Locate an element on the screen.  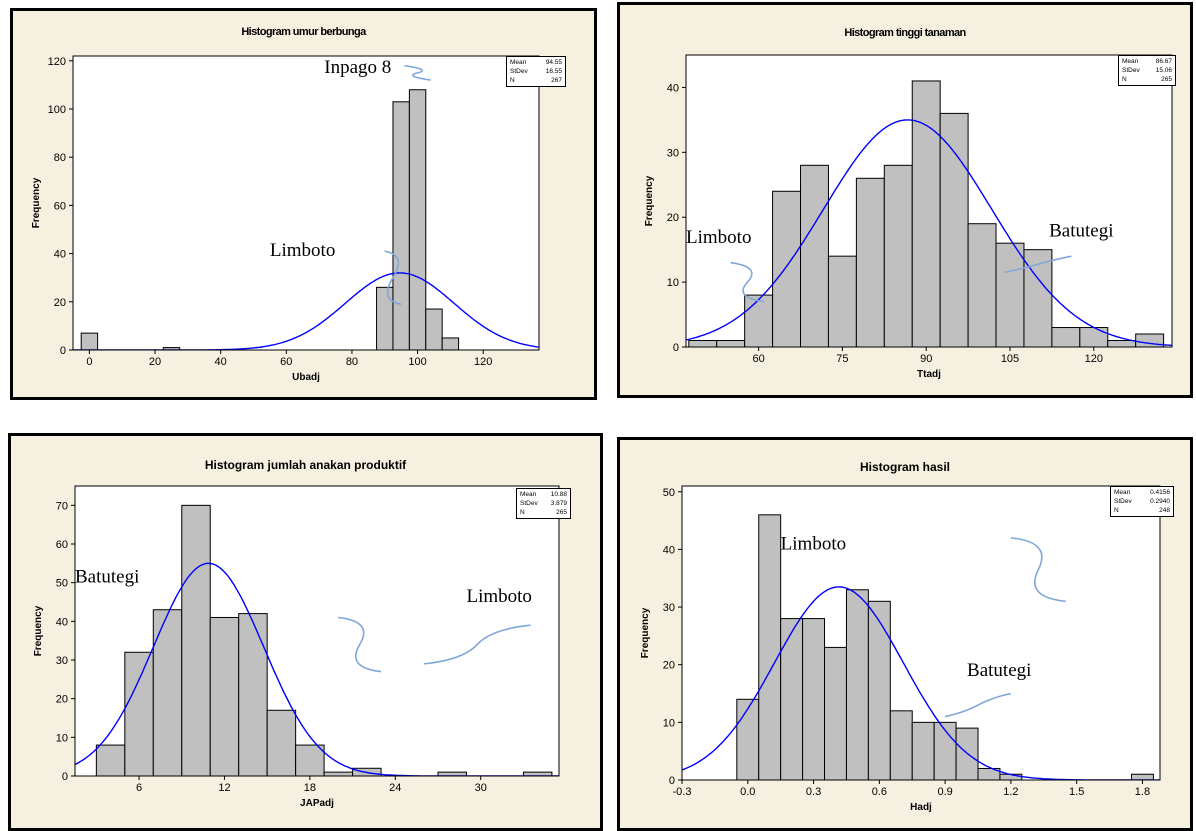
x-tick-label: 6 is located at coordinates (139, 788).